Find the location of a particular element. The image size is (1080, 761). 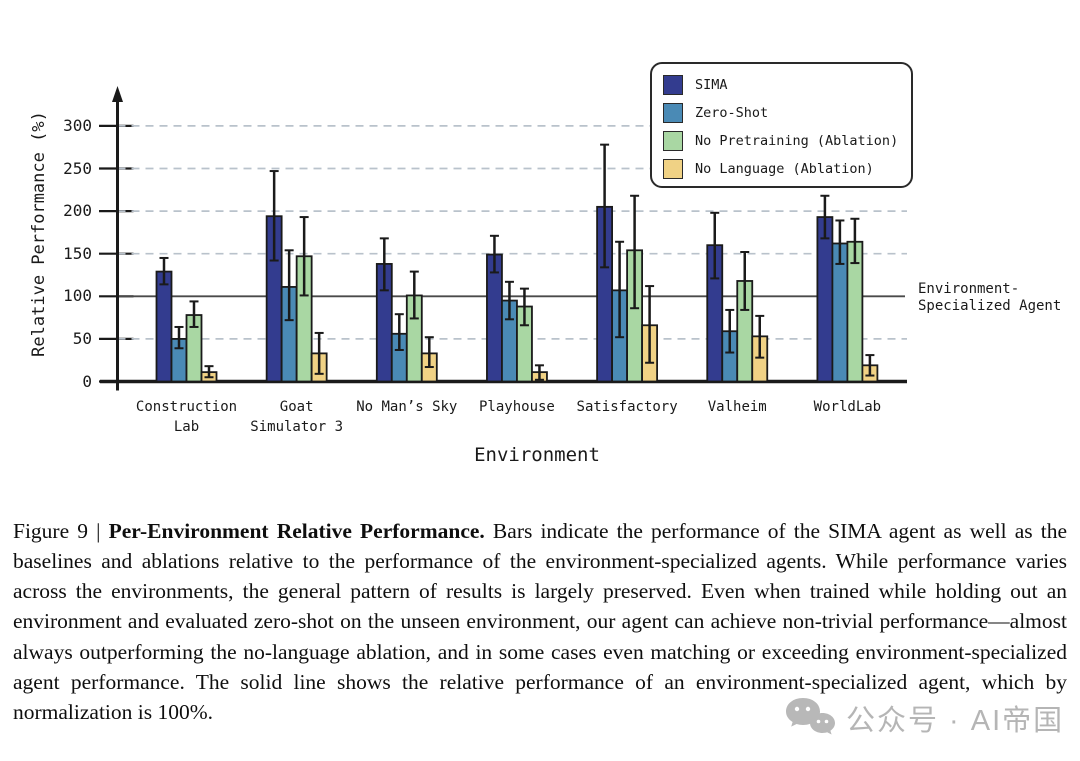

legend-item-zero-shot: Zero-Shot is located at coordinates (781, 113).